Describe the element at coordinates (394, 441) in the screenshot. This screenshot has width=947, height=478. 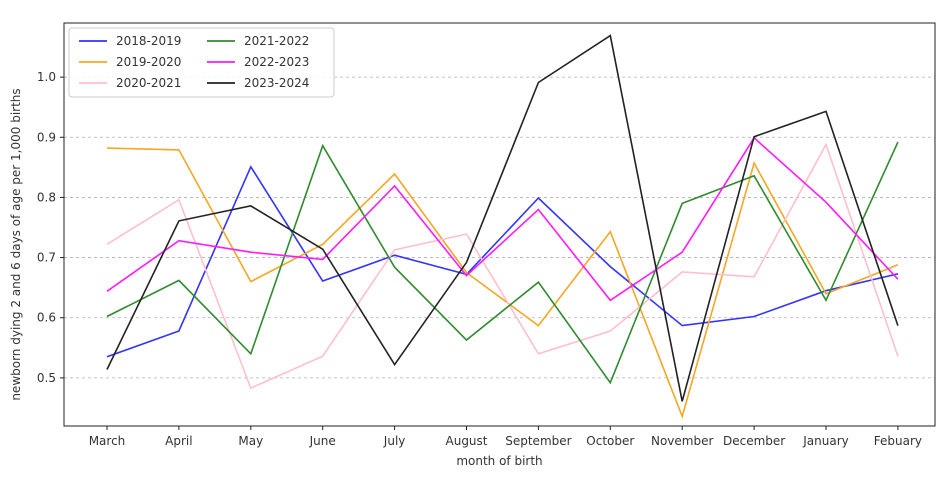
I see `x-tick-label: July` at that location.